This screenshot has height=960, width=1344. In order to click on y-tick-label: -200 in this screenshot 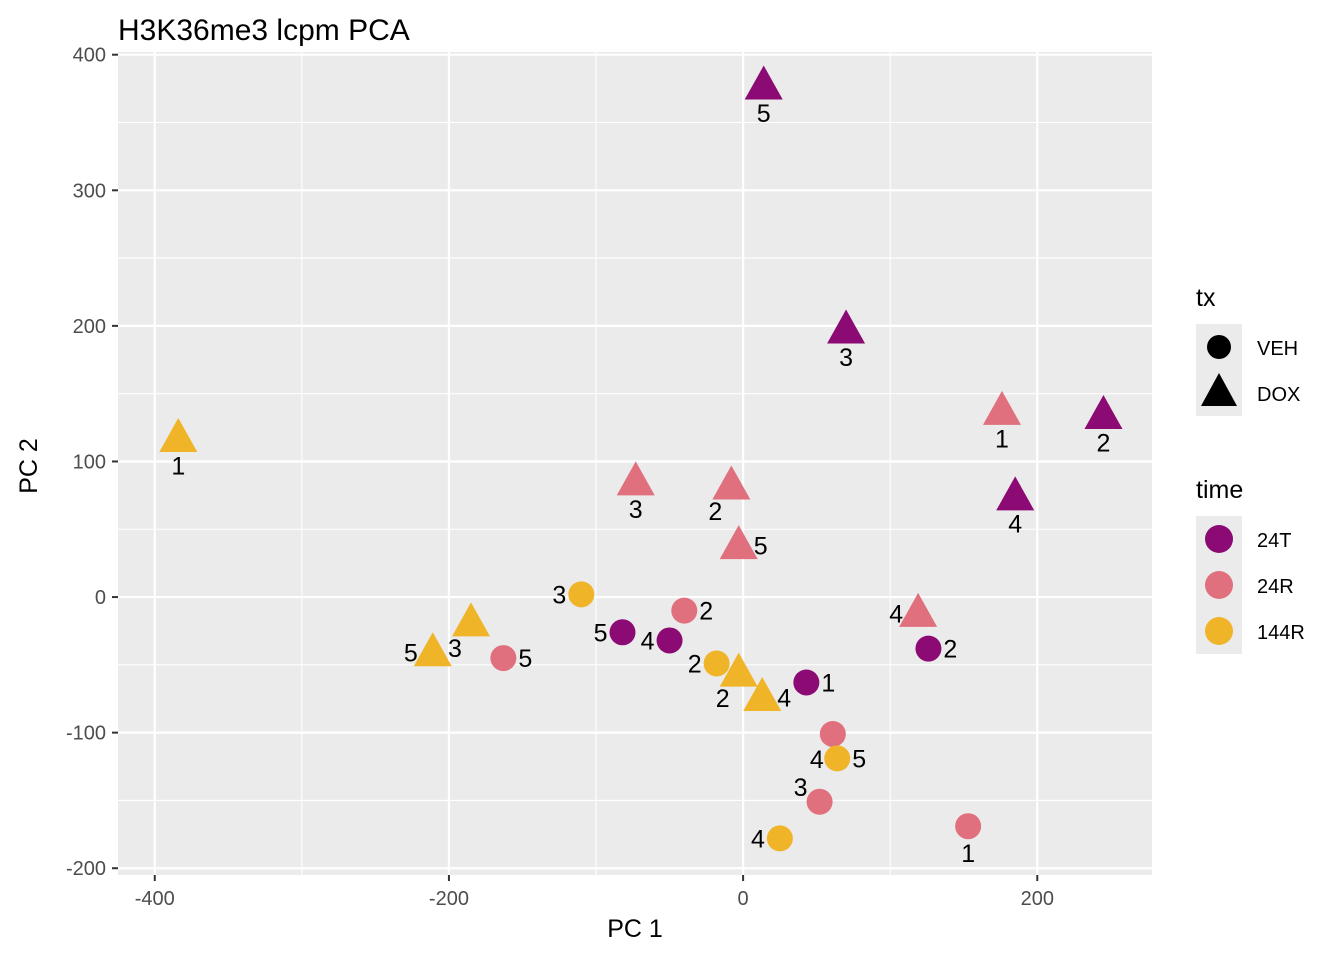, I will do `click(86, 869)`.